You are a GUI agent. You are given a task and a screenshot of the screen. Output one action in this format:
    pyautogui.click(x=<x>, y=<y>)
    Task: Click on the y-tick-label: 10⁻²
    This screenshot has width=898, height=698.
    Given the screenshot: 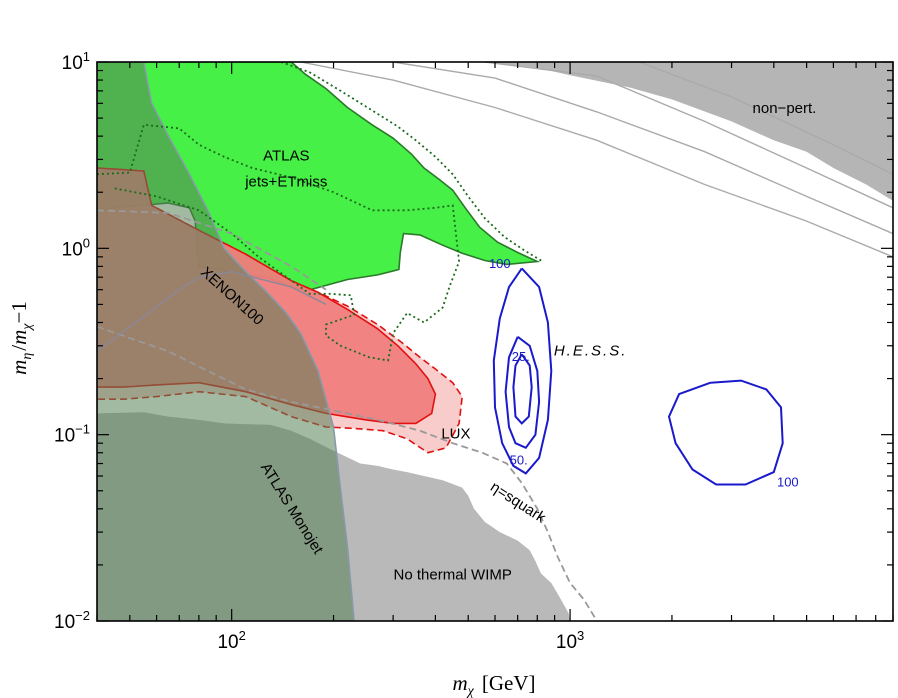 What is the action you would take?
    pyautogui.click(x=72, y=620)
    